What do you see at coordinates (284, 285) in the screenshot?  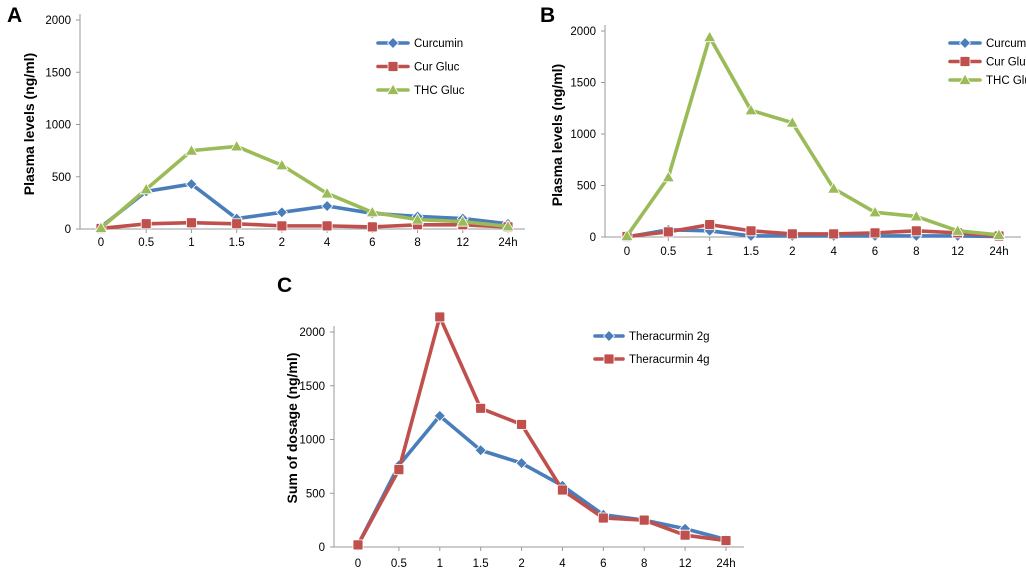 I see `panel-letter: C` at bounding box center [284, 285].